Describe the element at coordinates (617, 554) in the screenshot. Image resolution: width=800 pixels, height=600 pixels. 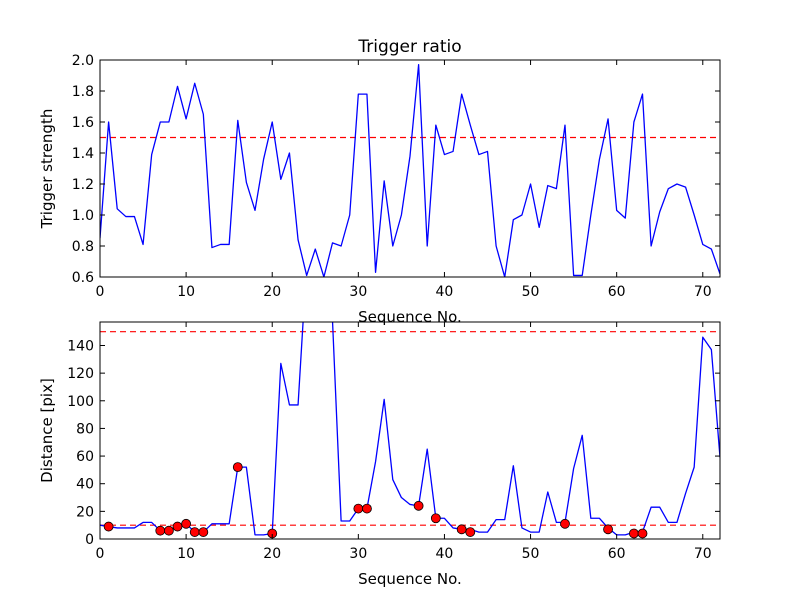
I see `bottom-x-tick-label: 60` at that location.